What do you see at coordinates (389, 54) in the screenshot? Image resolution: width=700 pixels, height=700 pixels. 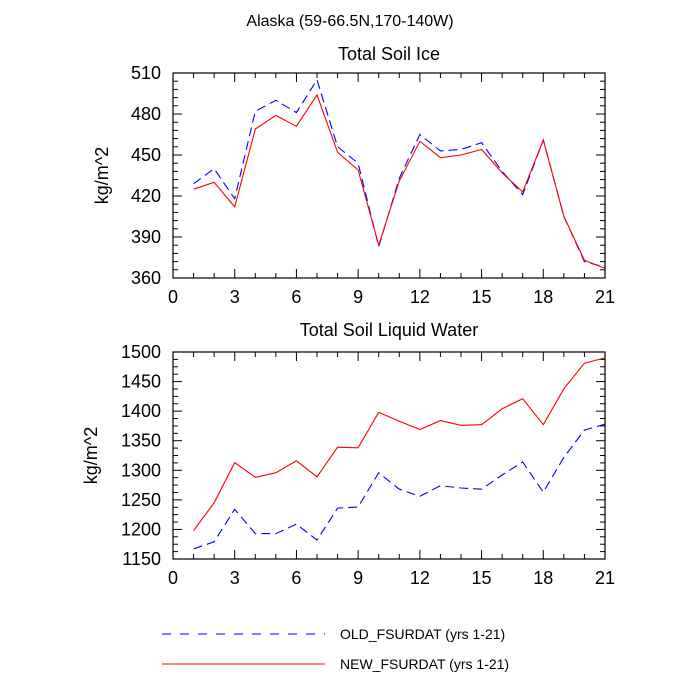 I see `chart-title: Total Soil Ice` at bounding box center [389, 54].